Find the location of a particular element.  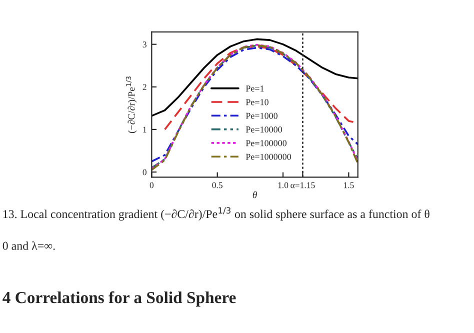

x-axis-title: θ is located at coordinates (254, 194).